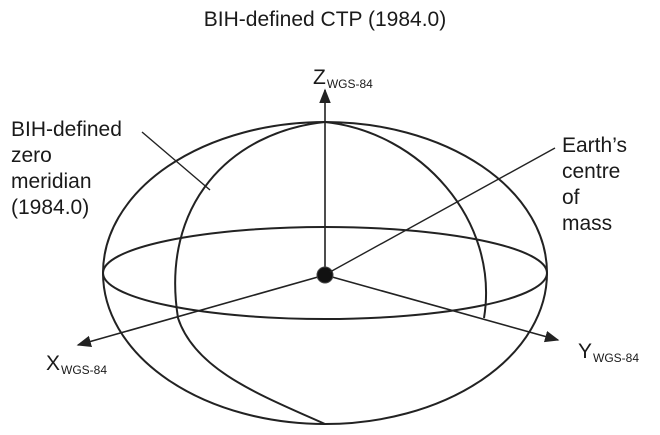  Describe the element at coordinates (594, 145) in the screenshot. I see `centre-label-line-1: Earth’s` at that location.